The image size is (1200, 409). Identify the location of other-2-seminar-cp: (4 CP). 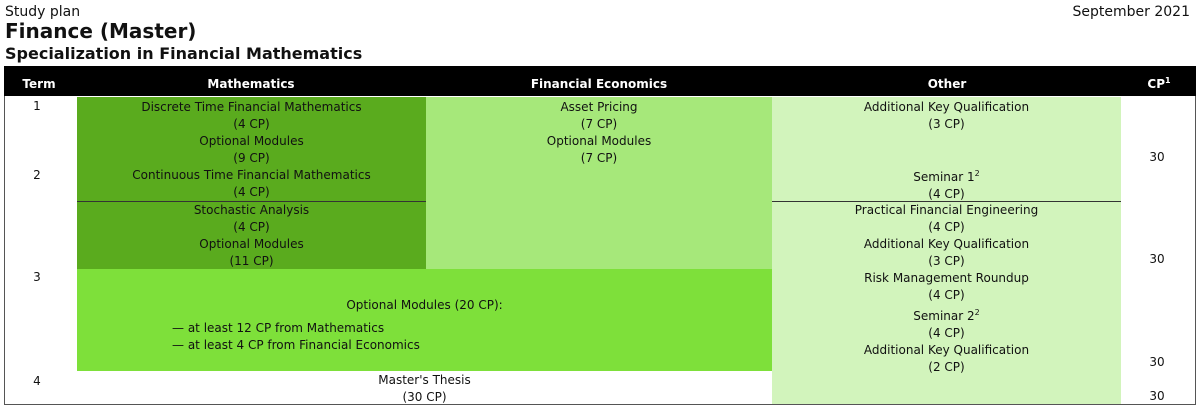
(946, 333).